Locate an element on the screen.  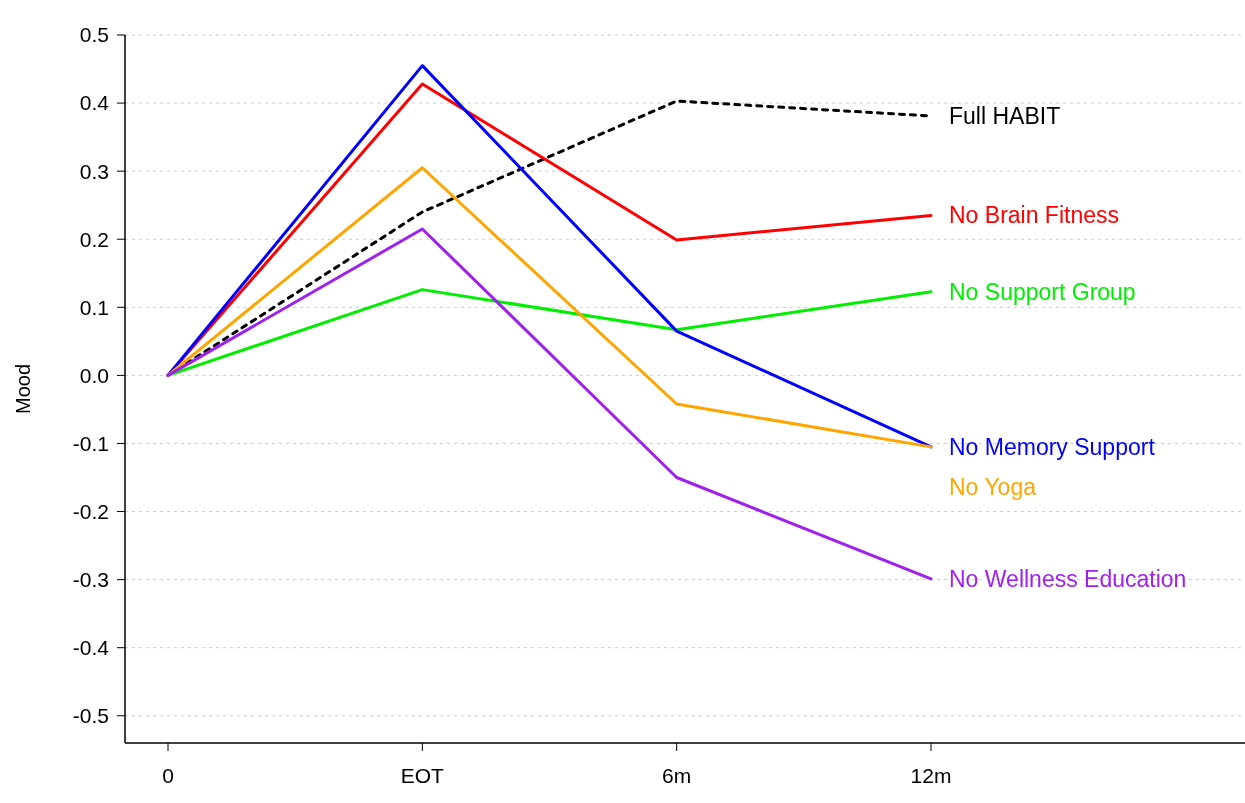
y-tick-label: 0.5 is located at coordinates (94, 35).